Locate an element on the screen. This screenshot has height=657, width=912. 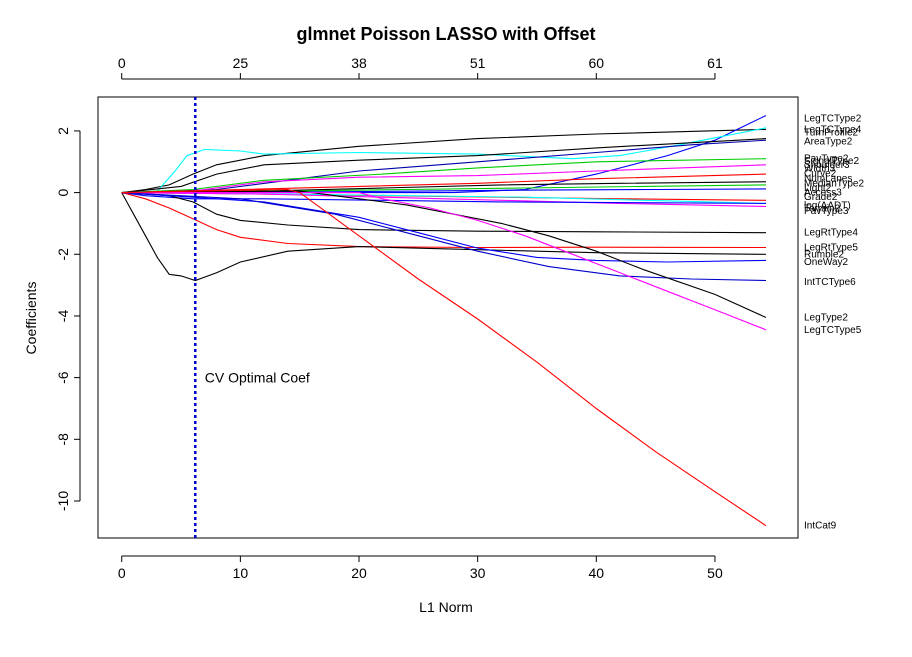
y-tick-label: 2 is located at coordinates (63, 131).